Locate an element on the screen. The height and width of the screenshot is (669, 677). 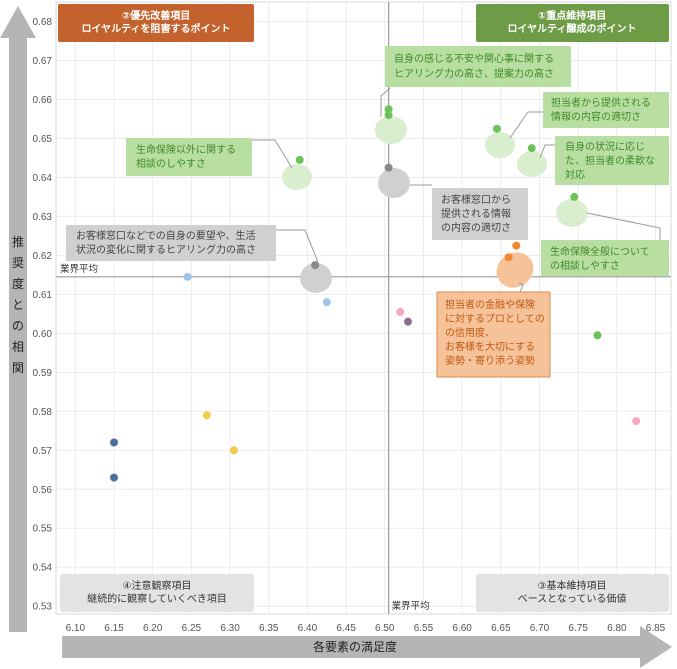
svg-text: 担当者の金融や保険 is located at coordinates (490, 304).